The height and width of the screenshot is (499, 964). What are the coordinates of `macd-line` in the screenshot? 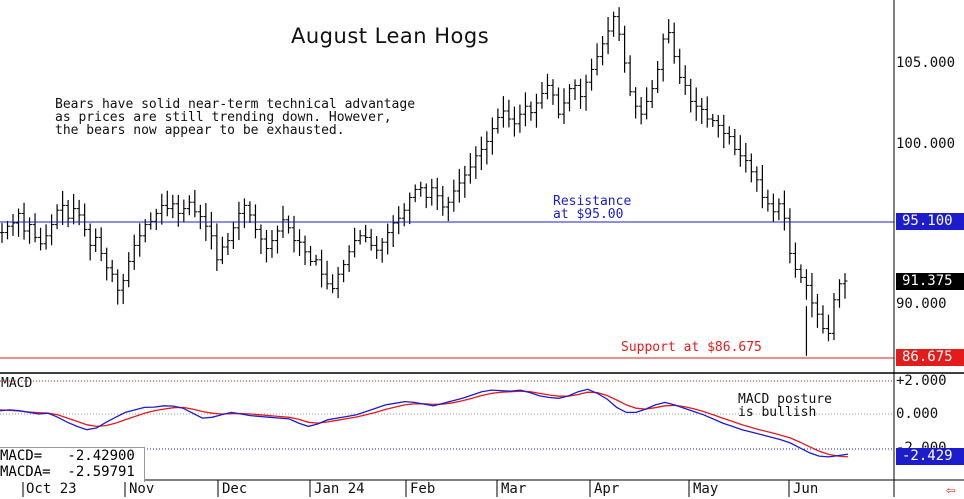 It's located at (424, 423).